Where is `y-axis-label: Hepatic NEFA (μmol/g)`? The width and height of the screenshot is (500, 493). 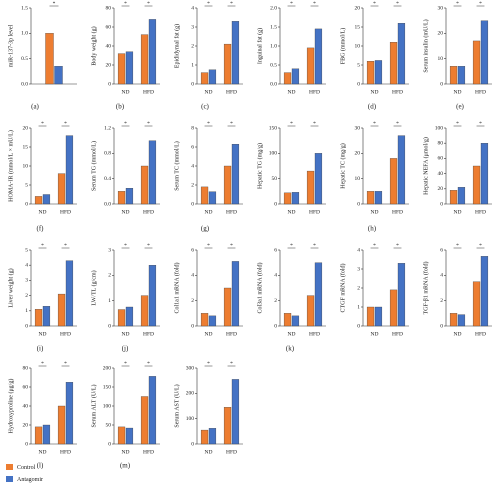
y-axis-label: Hepatic NEFA (μmol/g) is located at coordinates (425, 166).